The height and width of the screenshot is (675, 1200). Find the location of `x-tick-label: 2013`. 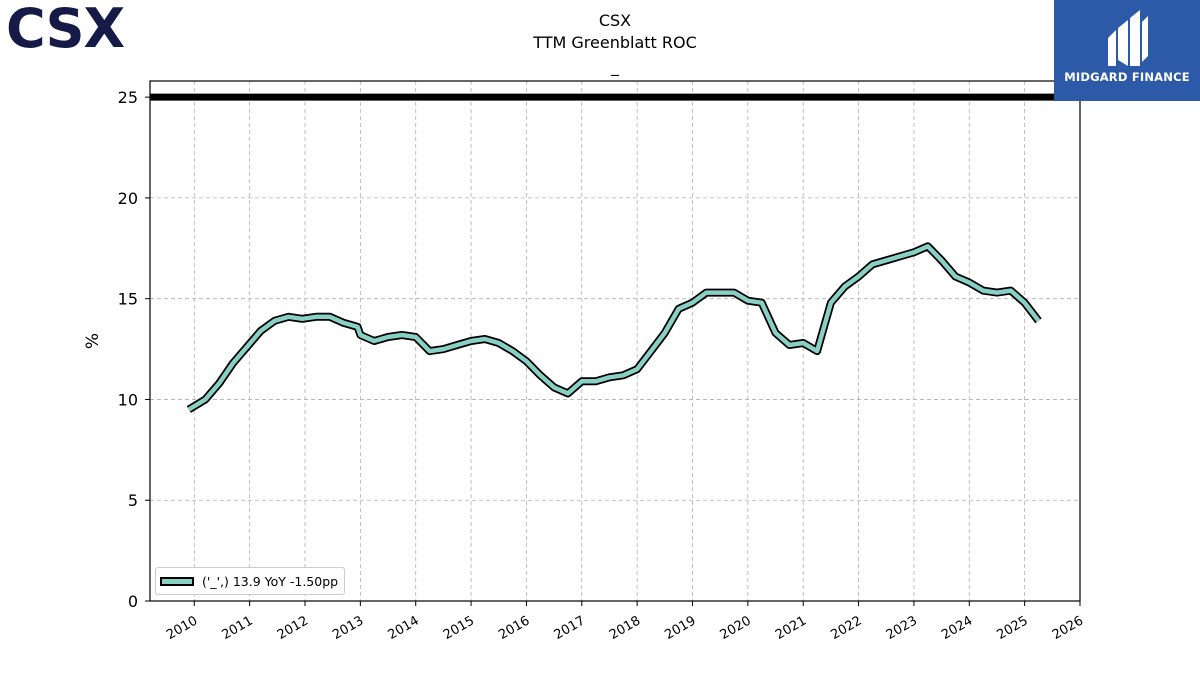

x-tick-label: 2013 is located at coordinates (348, 628).